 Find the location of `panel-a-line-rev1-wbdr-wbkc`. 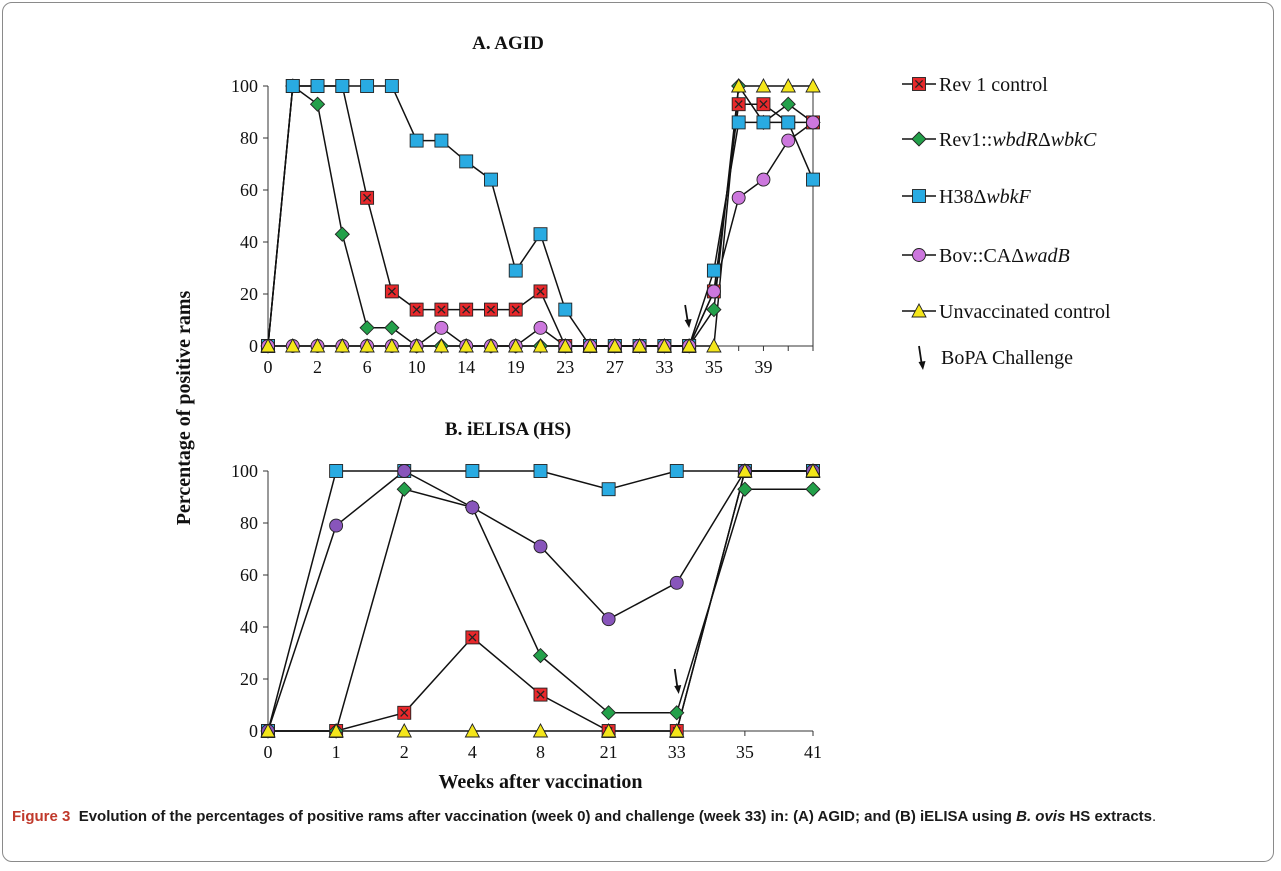

panel-a-line-rev1-wbdr-wbkc is located at coordinates (540, 215).